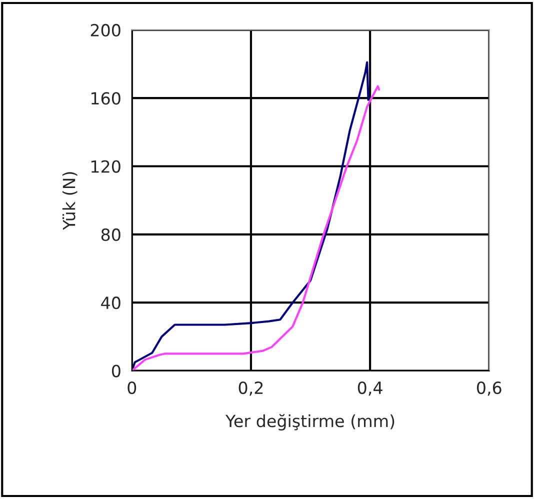  Describe the element at coordinates (110, 234) in the screenshot. I see `y-tick-label: 80` at that location.